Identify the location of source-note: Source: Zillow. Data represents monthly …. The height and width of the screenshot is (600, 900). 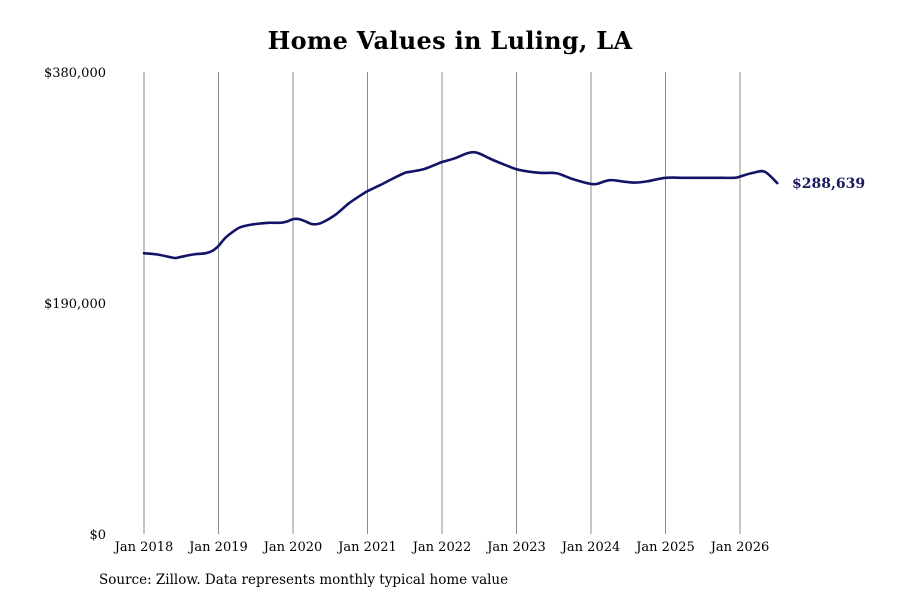
(304, 580).